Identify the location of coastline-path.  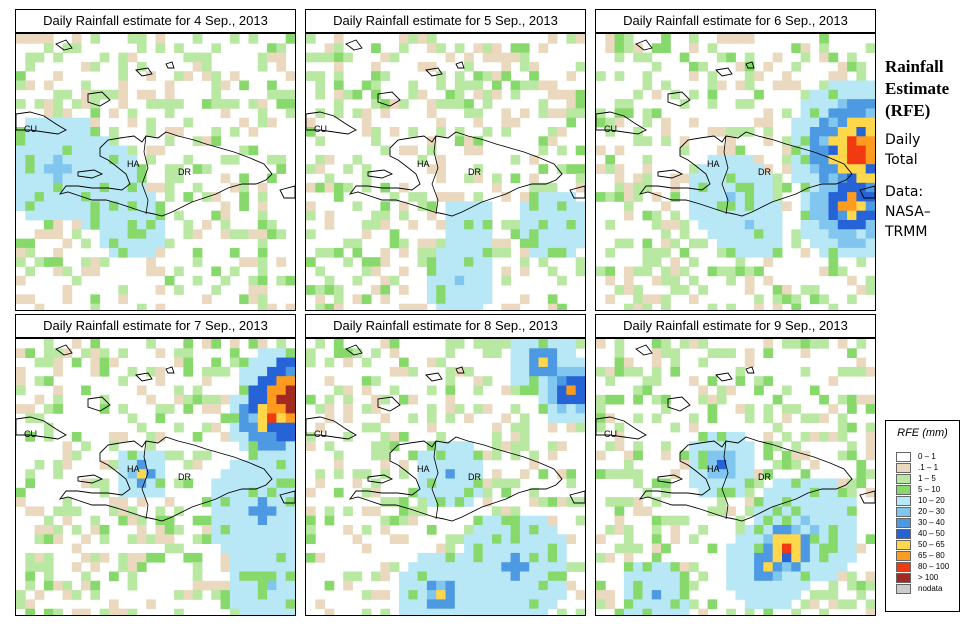
(867, 192).